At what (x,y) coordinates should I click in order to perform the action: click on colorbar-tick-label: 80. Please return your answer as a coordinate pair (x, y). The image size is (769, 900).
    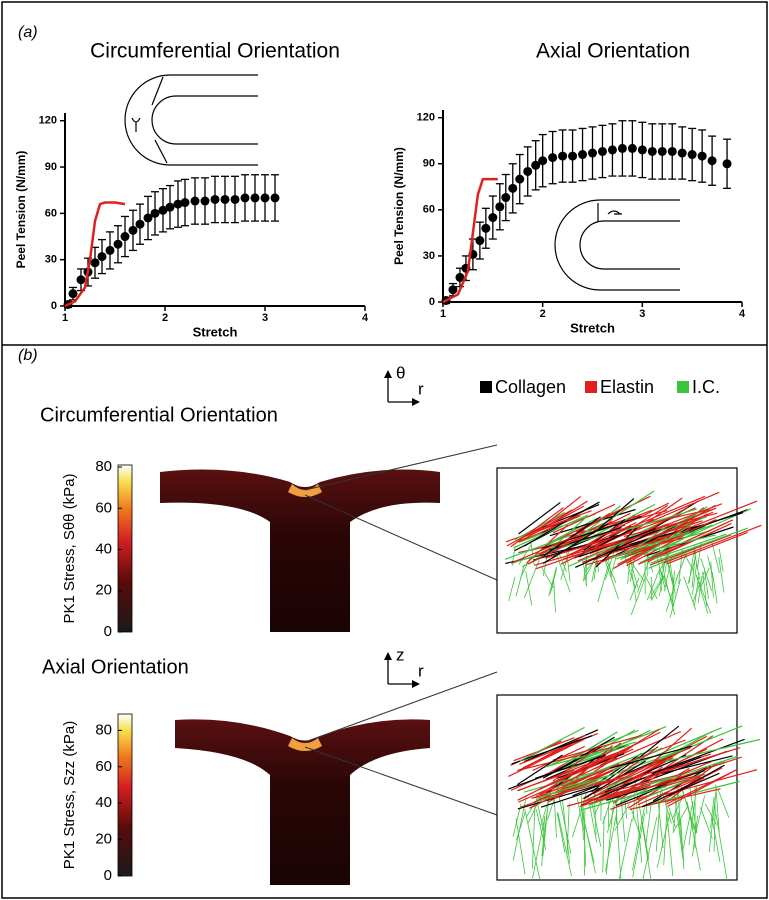
    Looking at the image, I should click on (103, 466).